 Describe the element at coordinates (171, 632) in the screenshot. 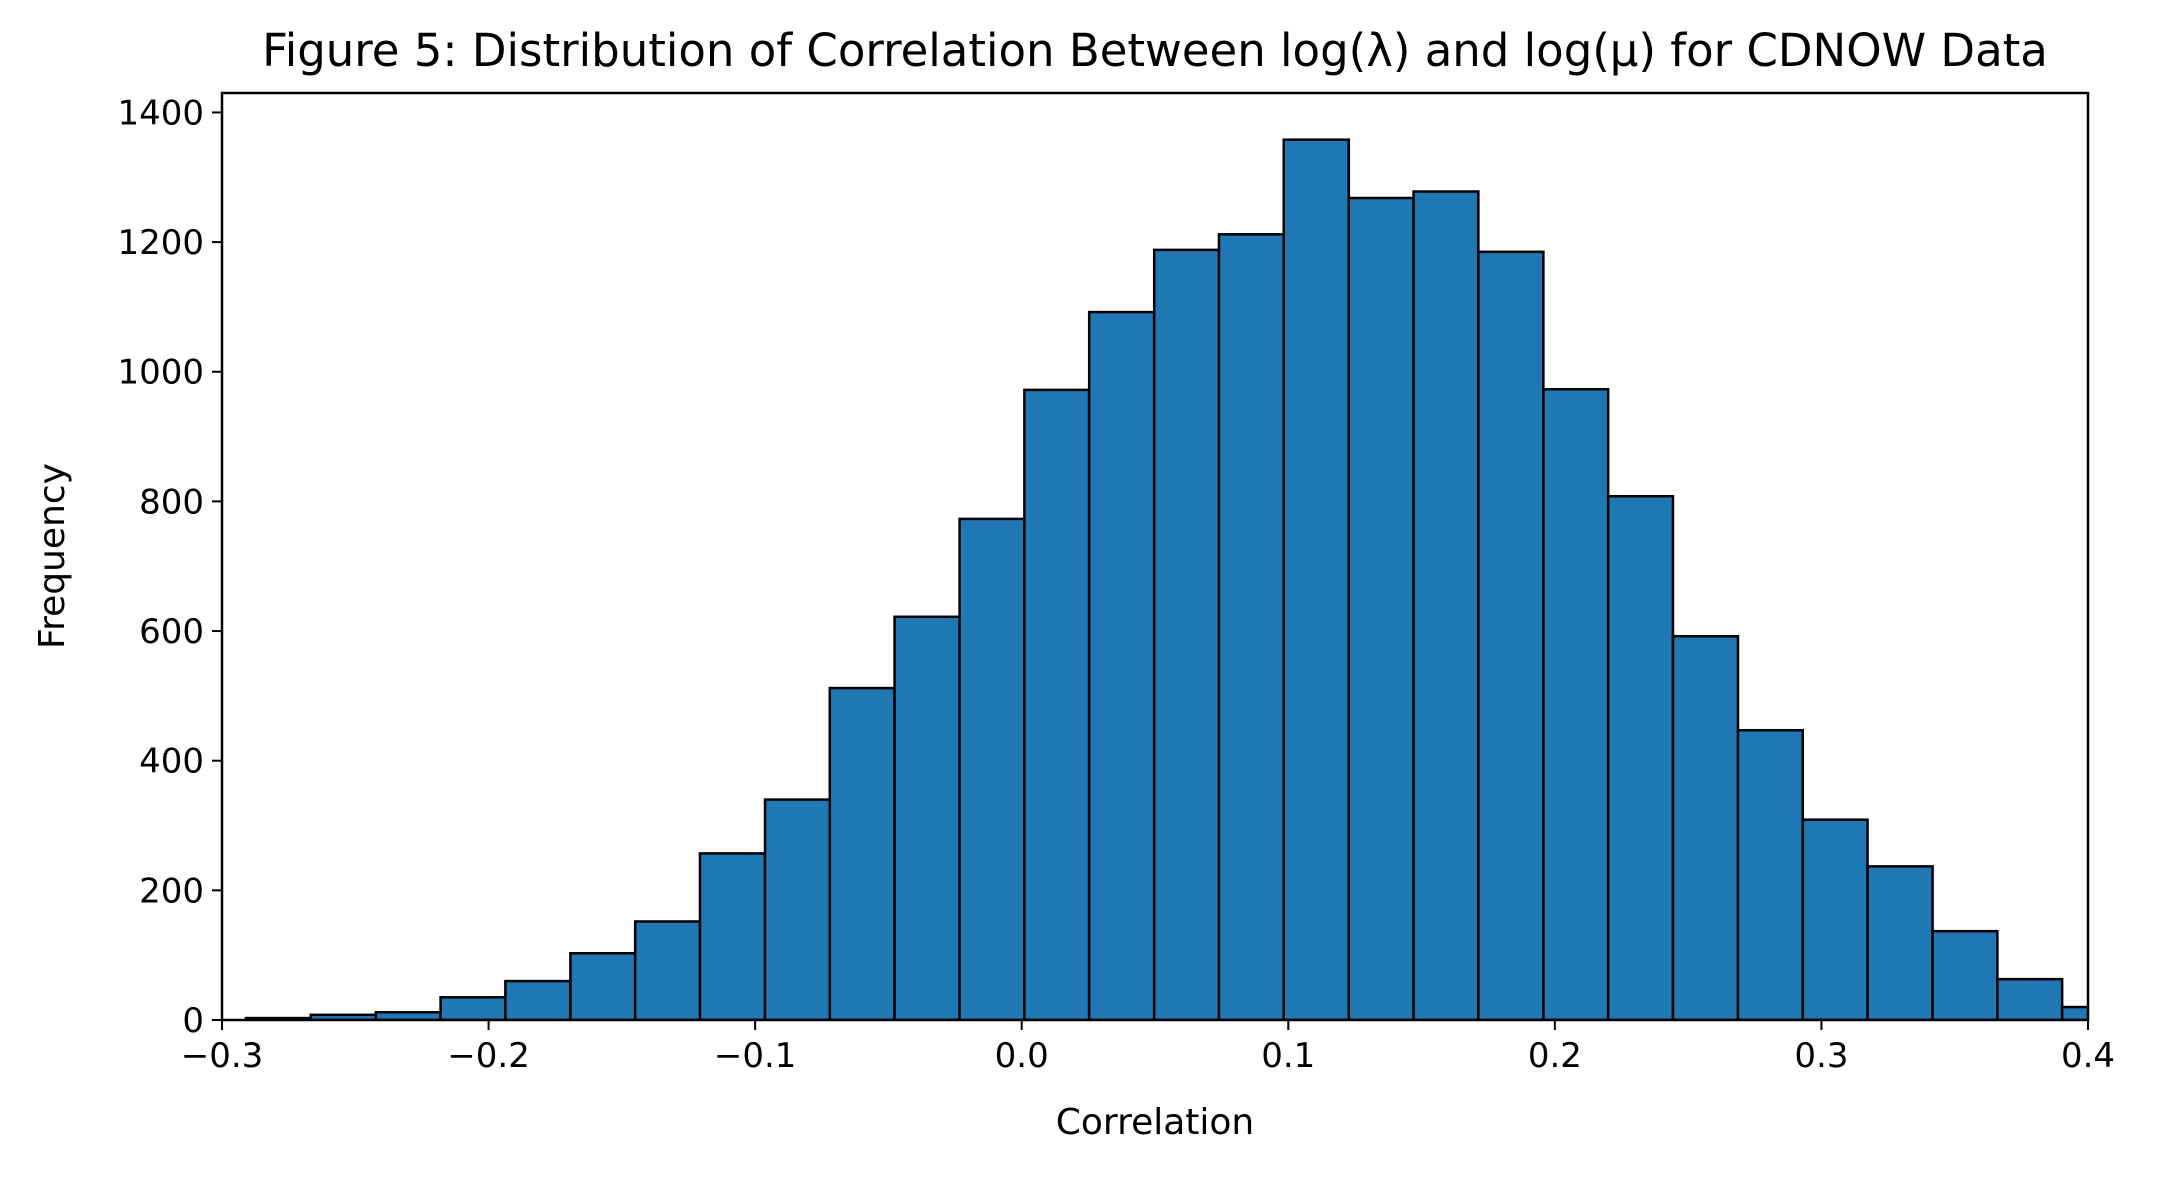

I see `y-tick-label: 600` at that location.